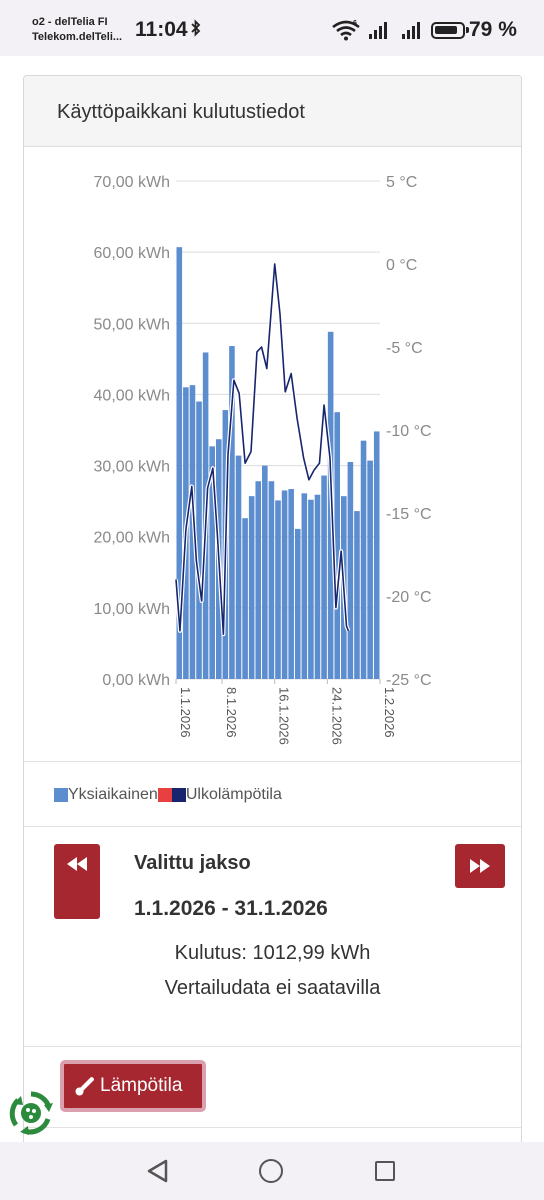  Describe the element at coordinates (77, 881) in the screenshot. I see `previous-period-button` at that location.